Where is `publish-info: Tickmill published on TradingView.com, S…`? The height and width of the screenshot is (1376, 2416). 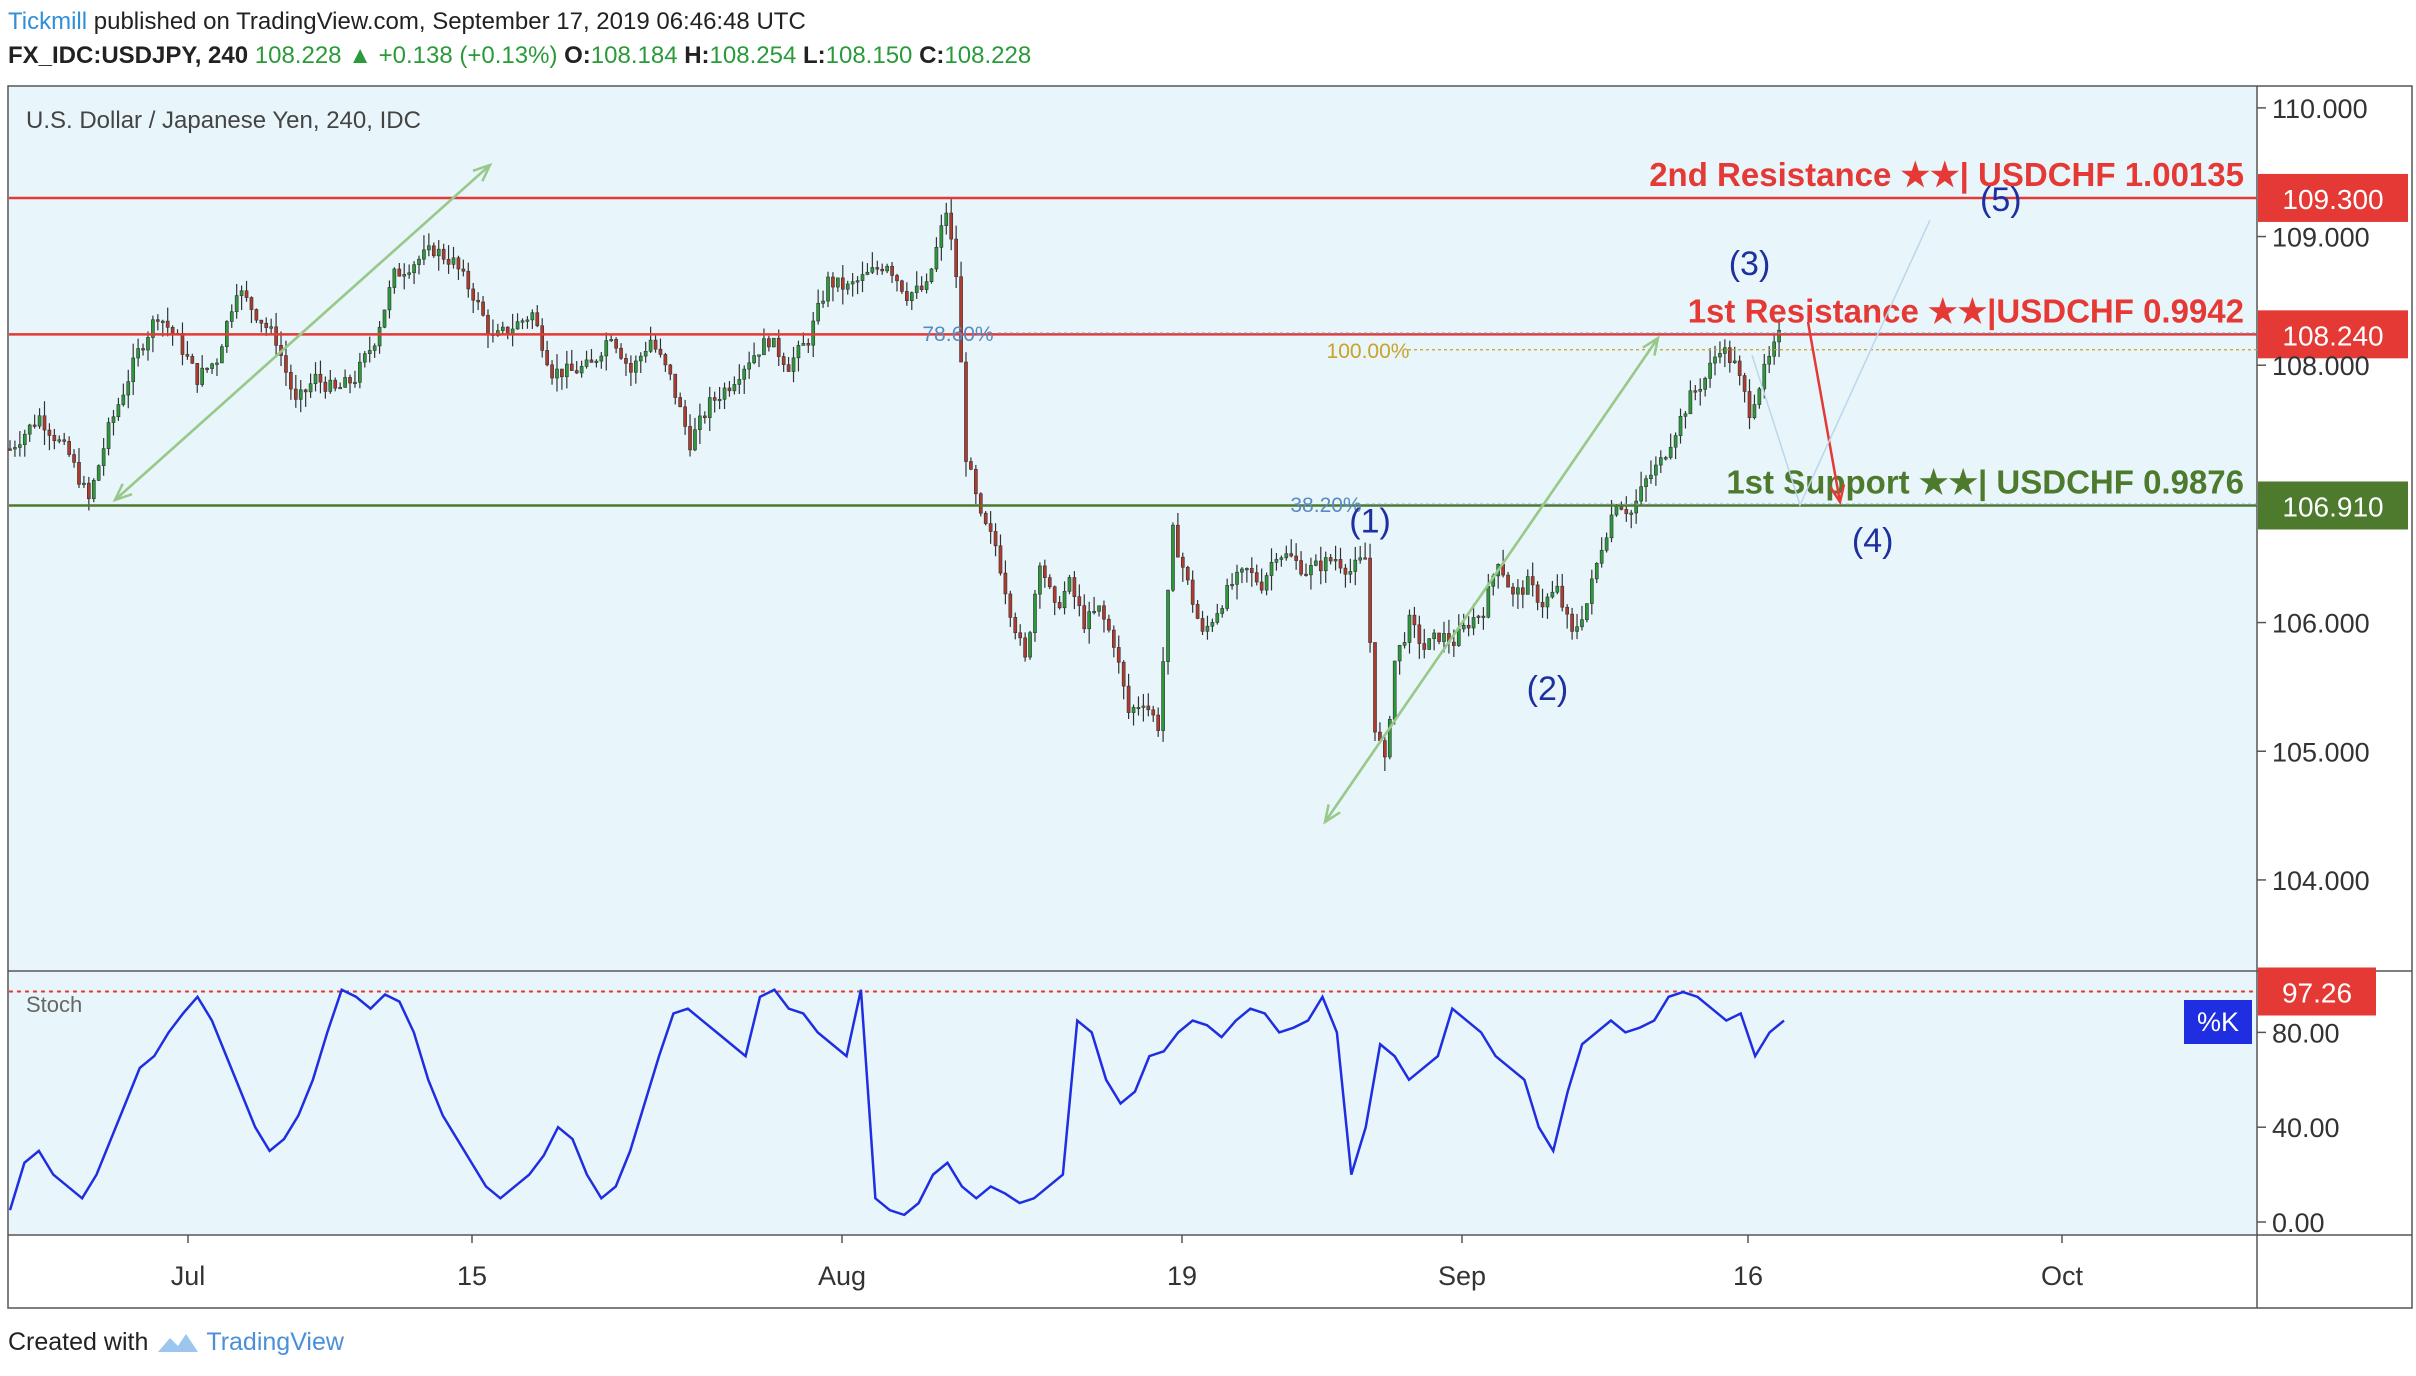 publish-info: Tickmill published on TradingView.com, S… is located at coordinates (407, 22).